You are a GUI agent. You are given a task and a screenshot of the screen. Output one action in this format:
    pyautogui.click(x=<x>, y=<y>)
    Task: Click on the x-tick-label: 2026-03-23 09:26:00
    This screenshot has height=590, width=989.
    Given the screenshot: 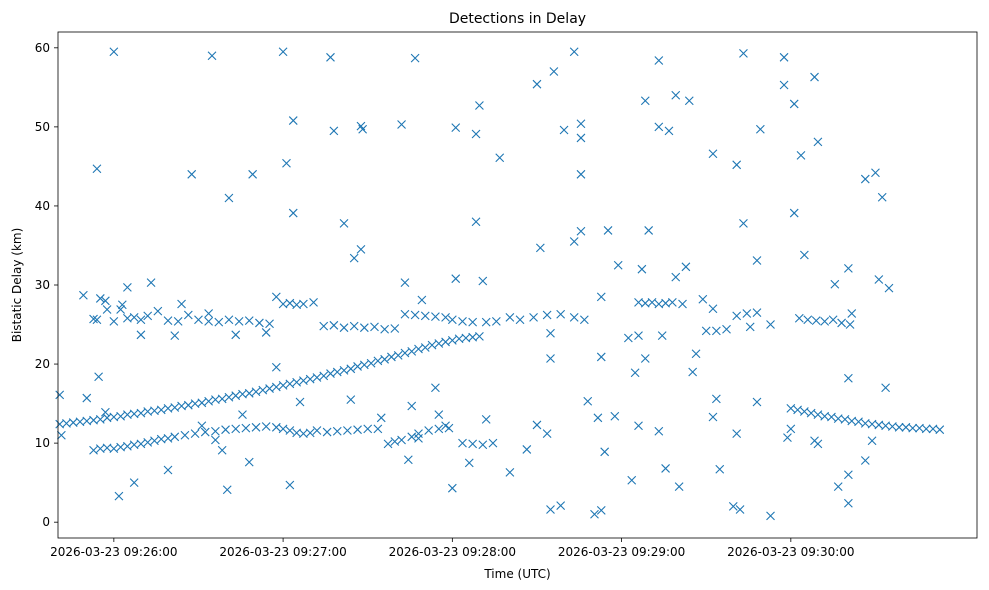 What is the action you would take?
    pyautogui.click(x=113, y=552)
    